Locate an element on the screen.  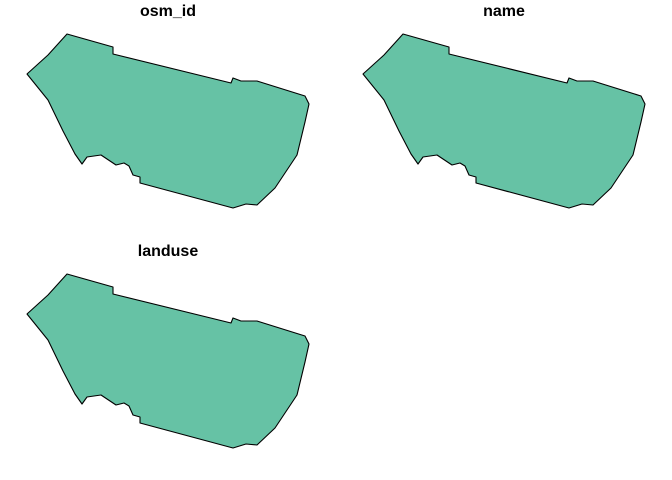
panel-title: landuse is located at coordinates (168, 251).